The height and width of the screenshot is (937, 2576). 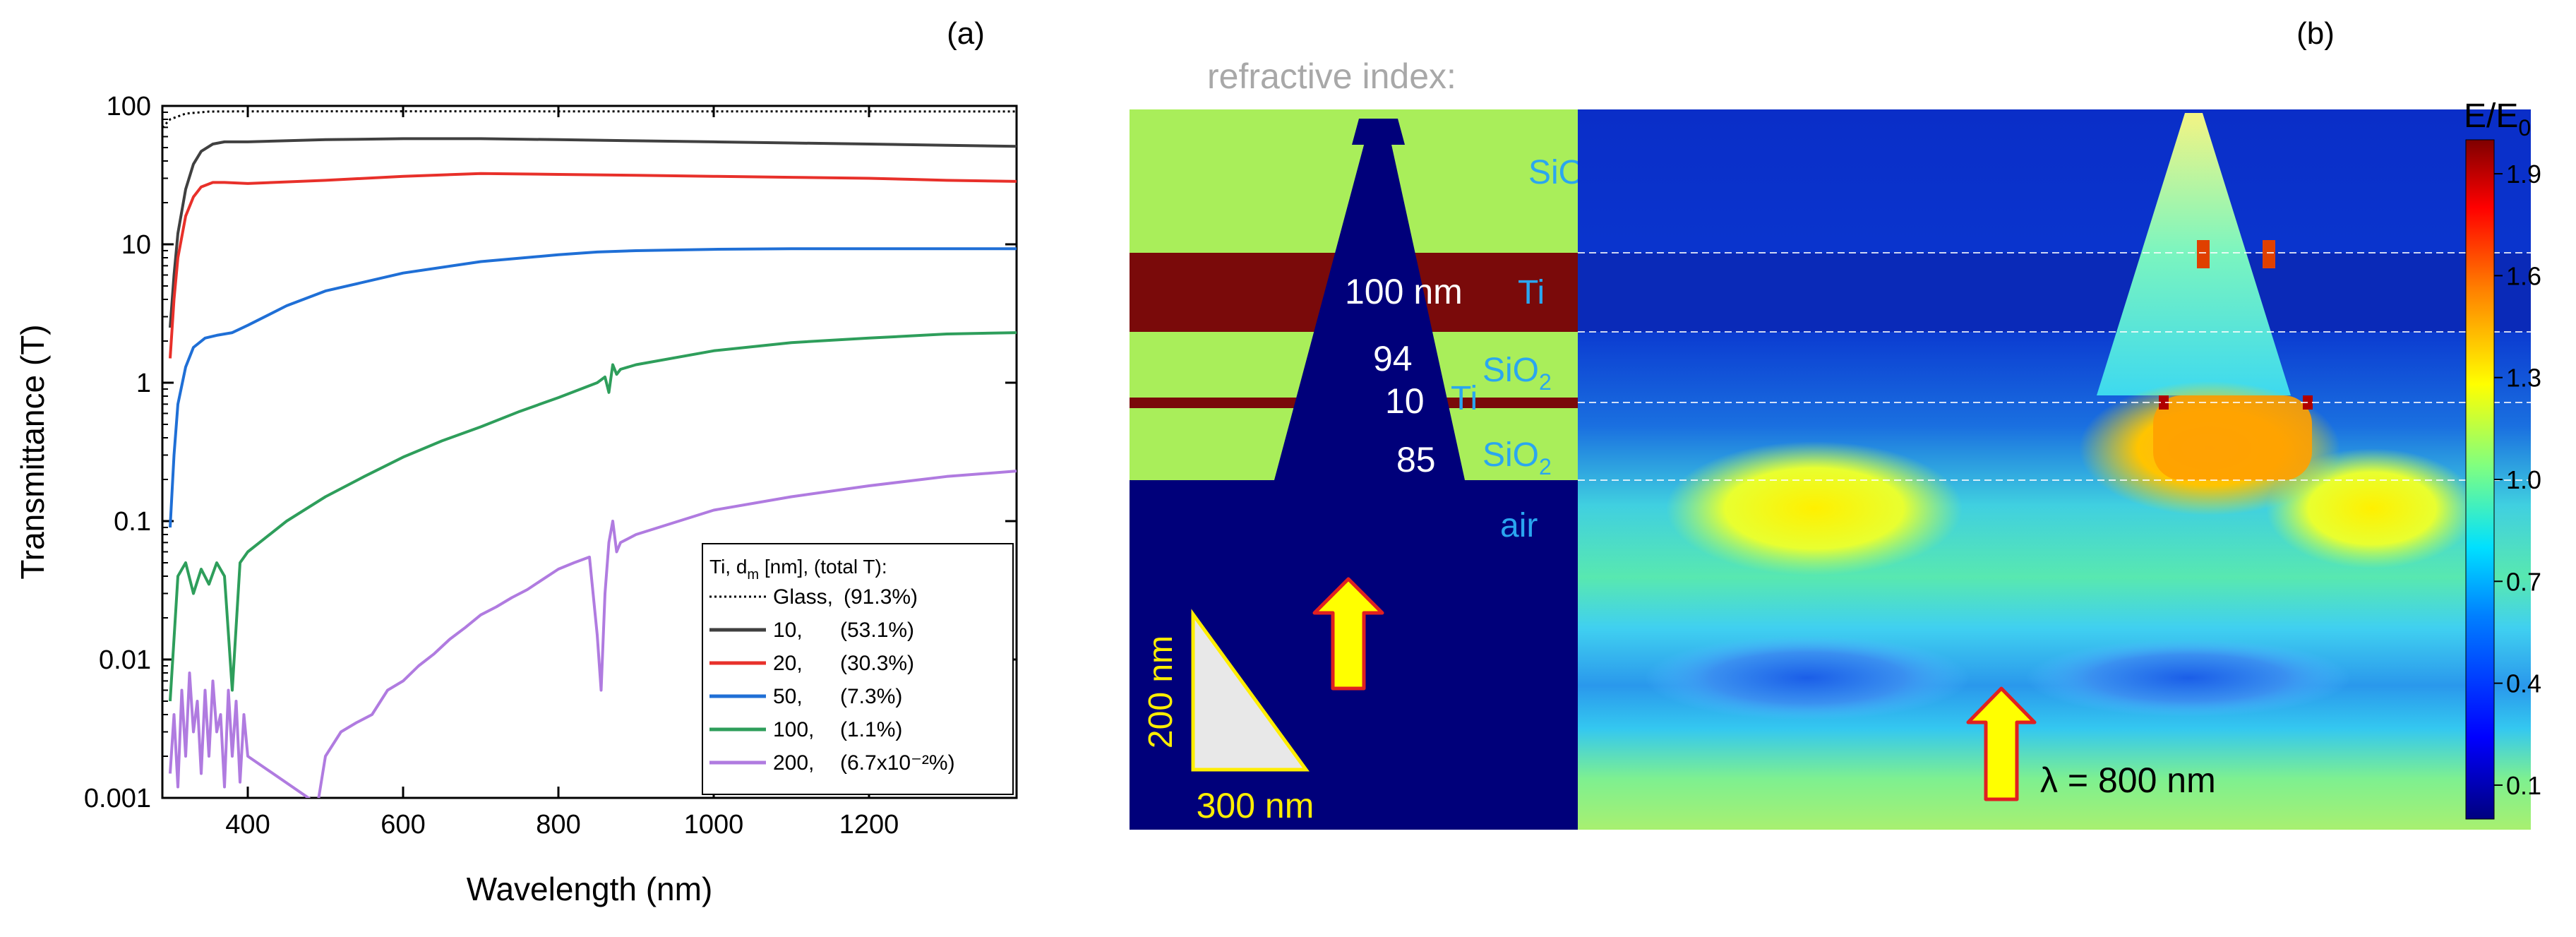 I want to click on legend-label-10: 10,, so click(x=788, y=630).